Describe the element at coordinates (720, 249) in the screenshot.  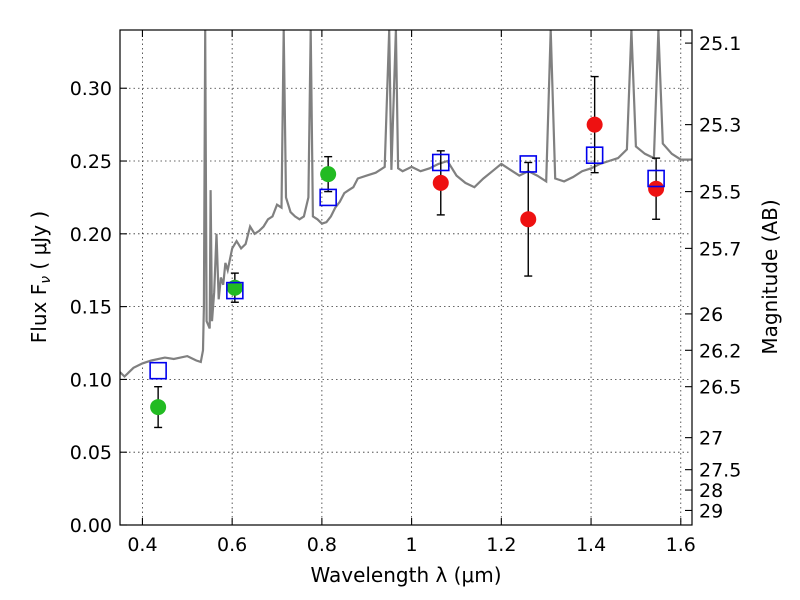
I see `right-tick-label: 25.7` at that location.